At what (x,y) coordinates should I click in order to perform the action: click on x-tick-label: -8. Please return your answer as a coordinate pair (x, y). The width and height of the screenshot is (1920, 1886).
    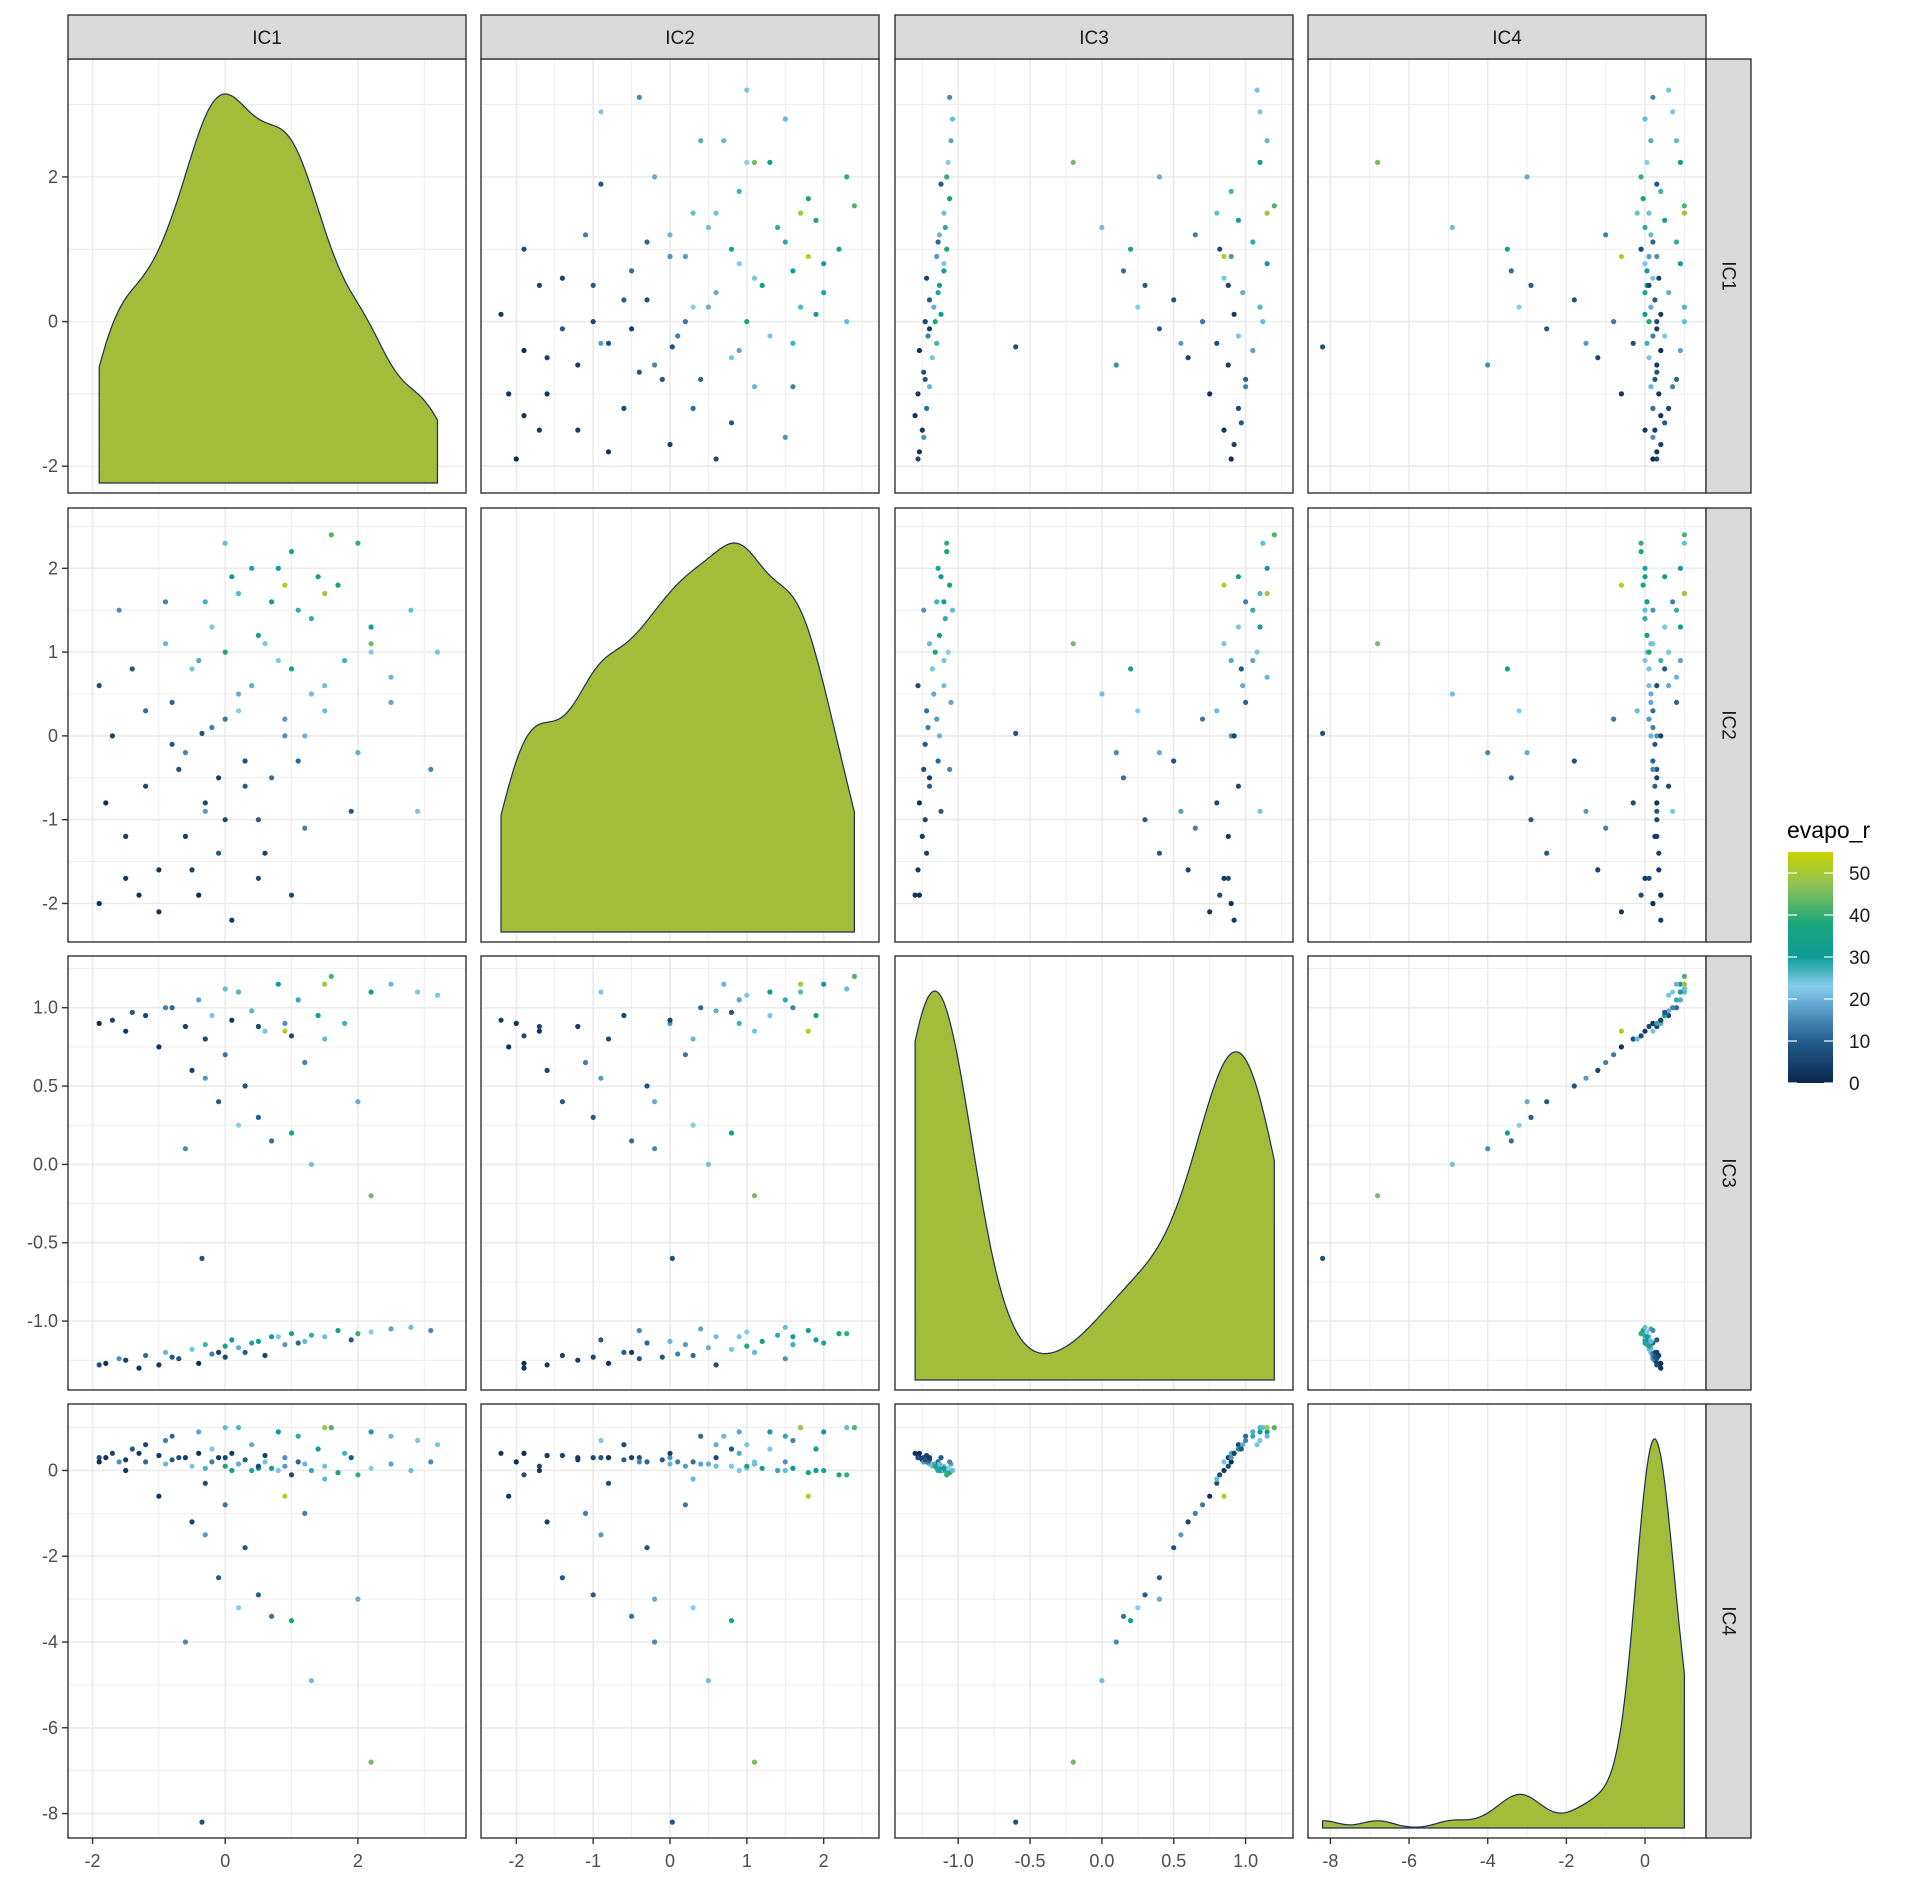
    Looking at the image, I should click on (1330, 1861).